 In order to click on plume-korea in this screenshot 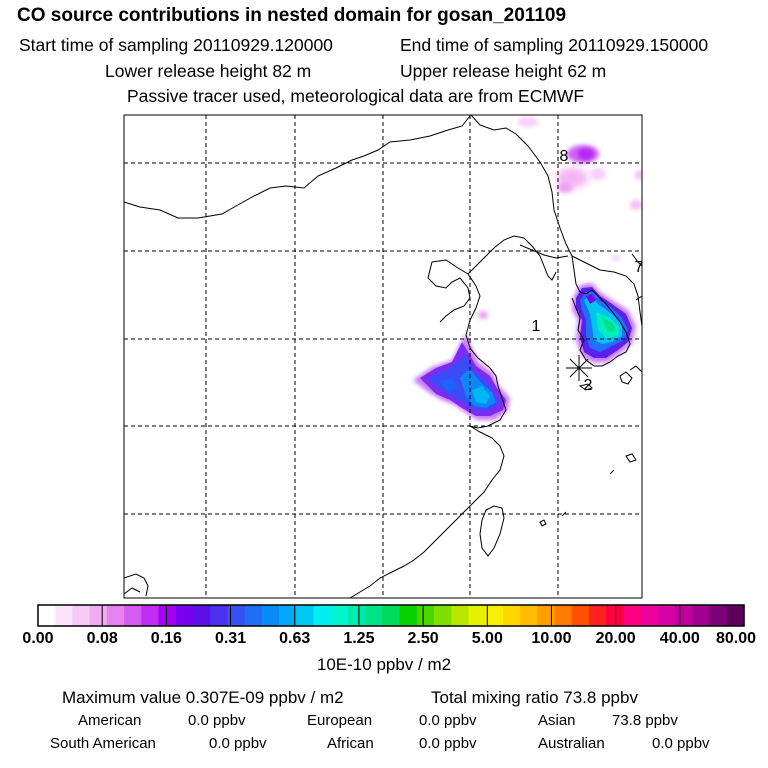, I will do `click(604, 323)`.